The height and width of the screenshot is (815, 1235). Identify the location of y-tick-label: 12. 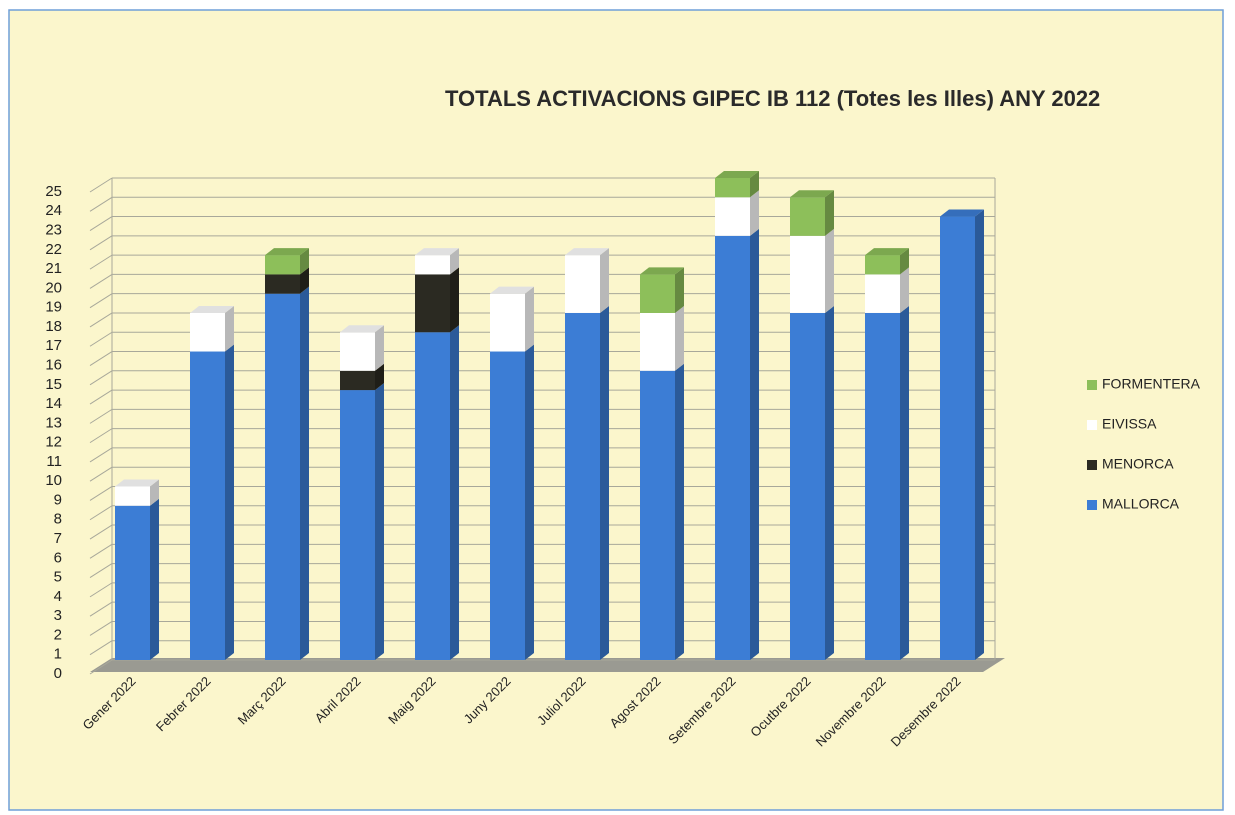
(53, 442).